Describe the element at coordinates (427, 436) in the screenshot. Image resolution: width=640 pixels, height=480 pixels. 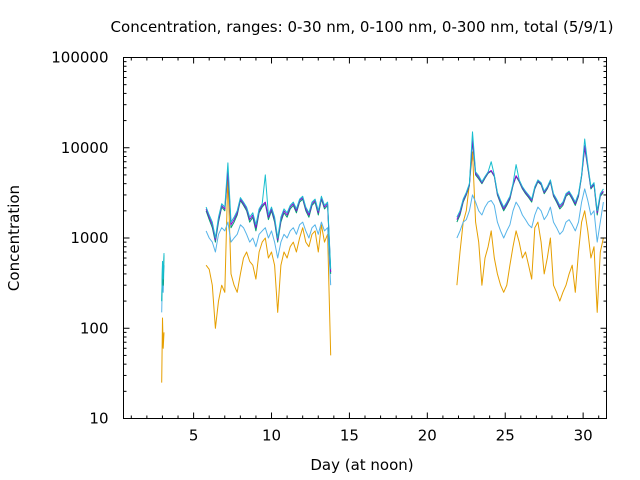
I see `x-tick-label: 20` at that location.